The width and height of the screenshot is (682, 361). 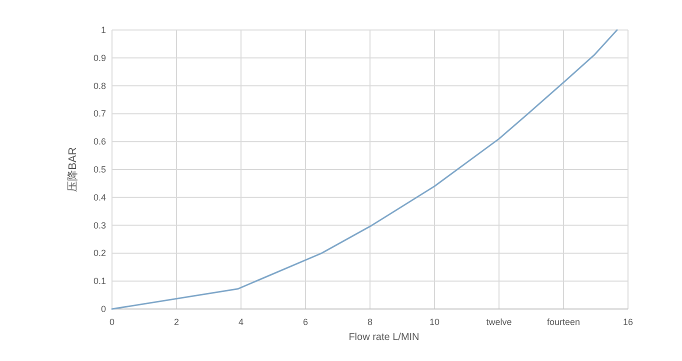 What do you see at coordinates (99, 281) in the screenshot?
I see `y-tick-label: 0.1` at bounding box center [99, 281].